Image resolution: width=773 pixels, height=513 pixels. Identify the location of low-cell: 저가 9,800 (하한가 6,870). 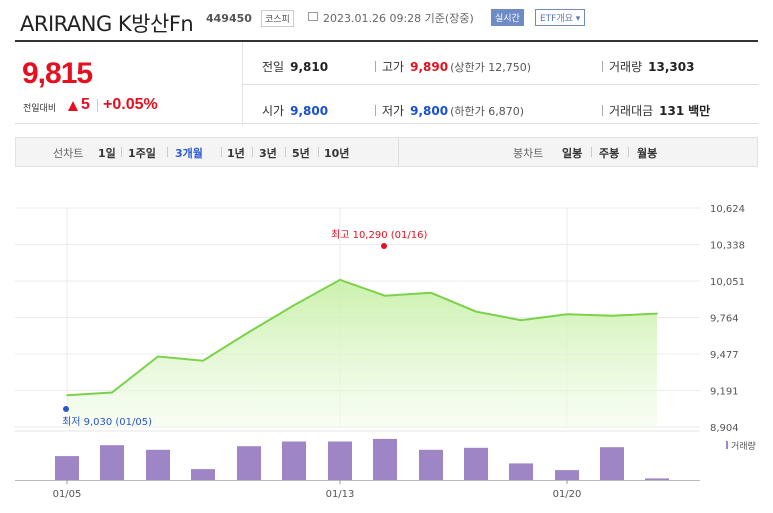
(449, 110).